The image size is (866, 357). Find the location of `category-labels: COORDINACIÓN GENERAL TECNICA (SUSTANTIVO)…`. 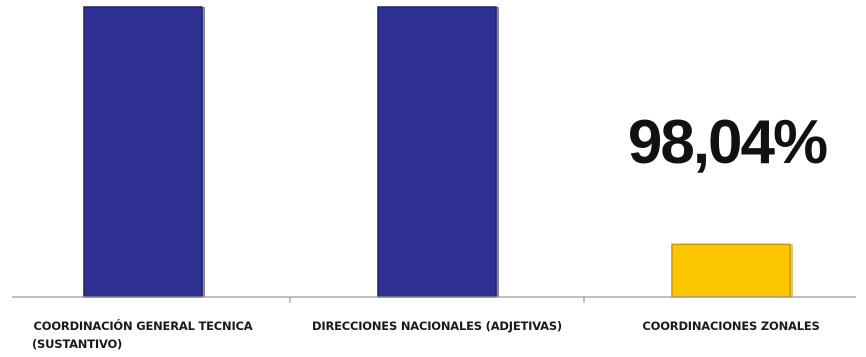

category-labels: COORDINACIÓN GENERAL TECNICA (SUSTANTIVO)… is located at coordinates (426, 334).